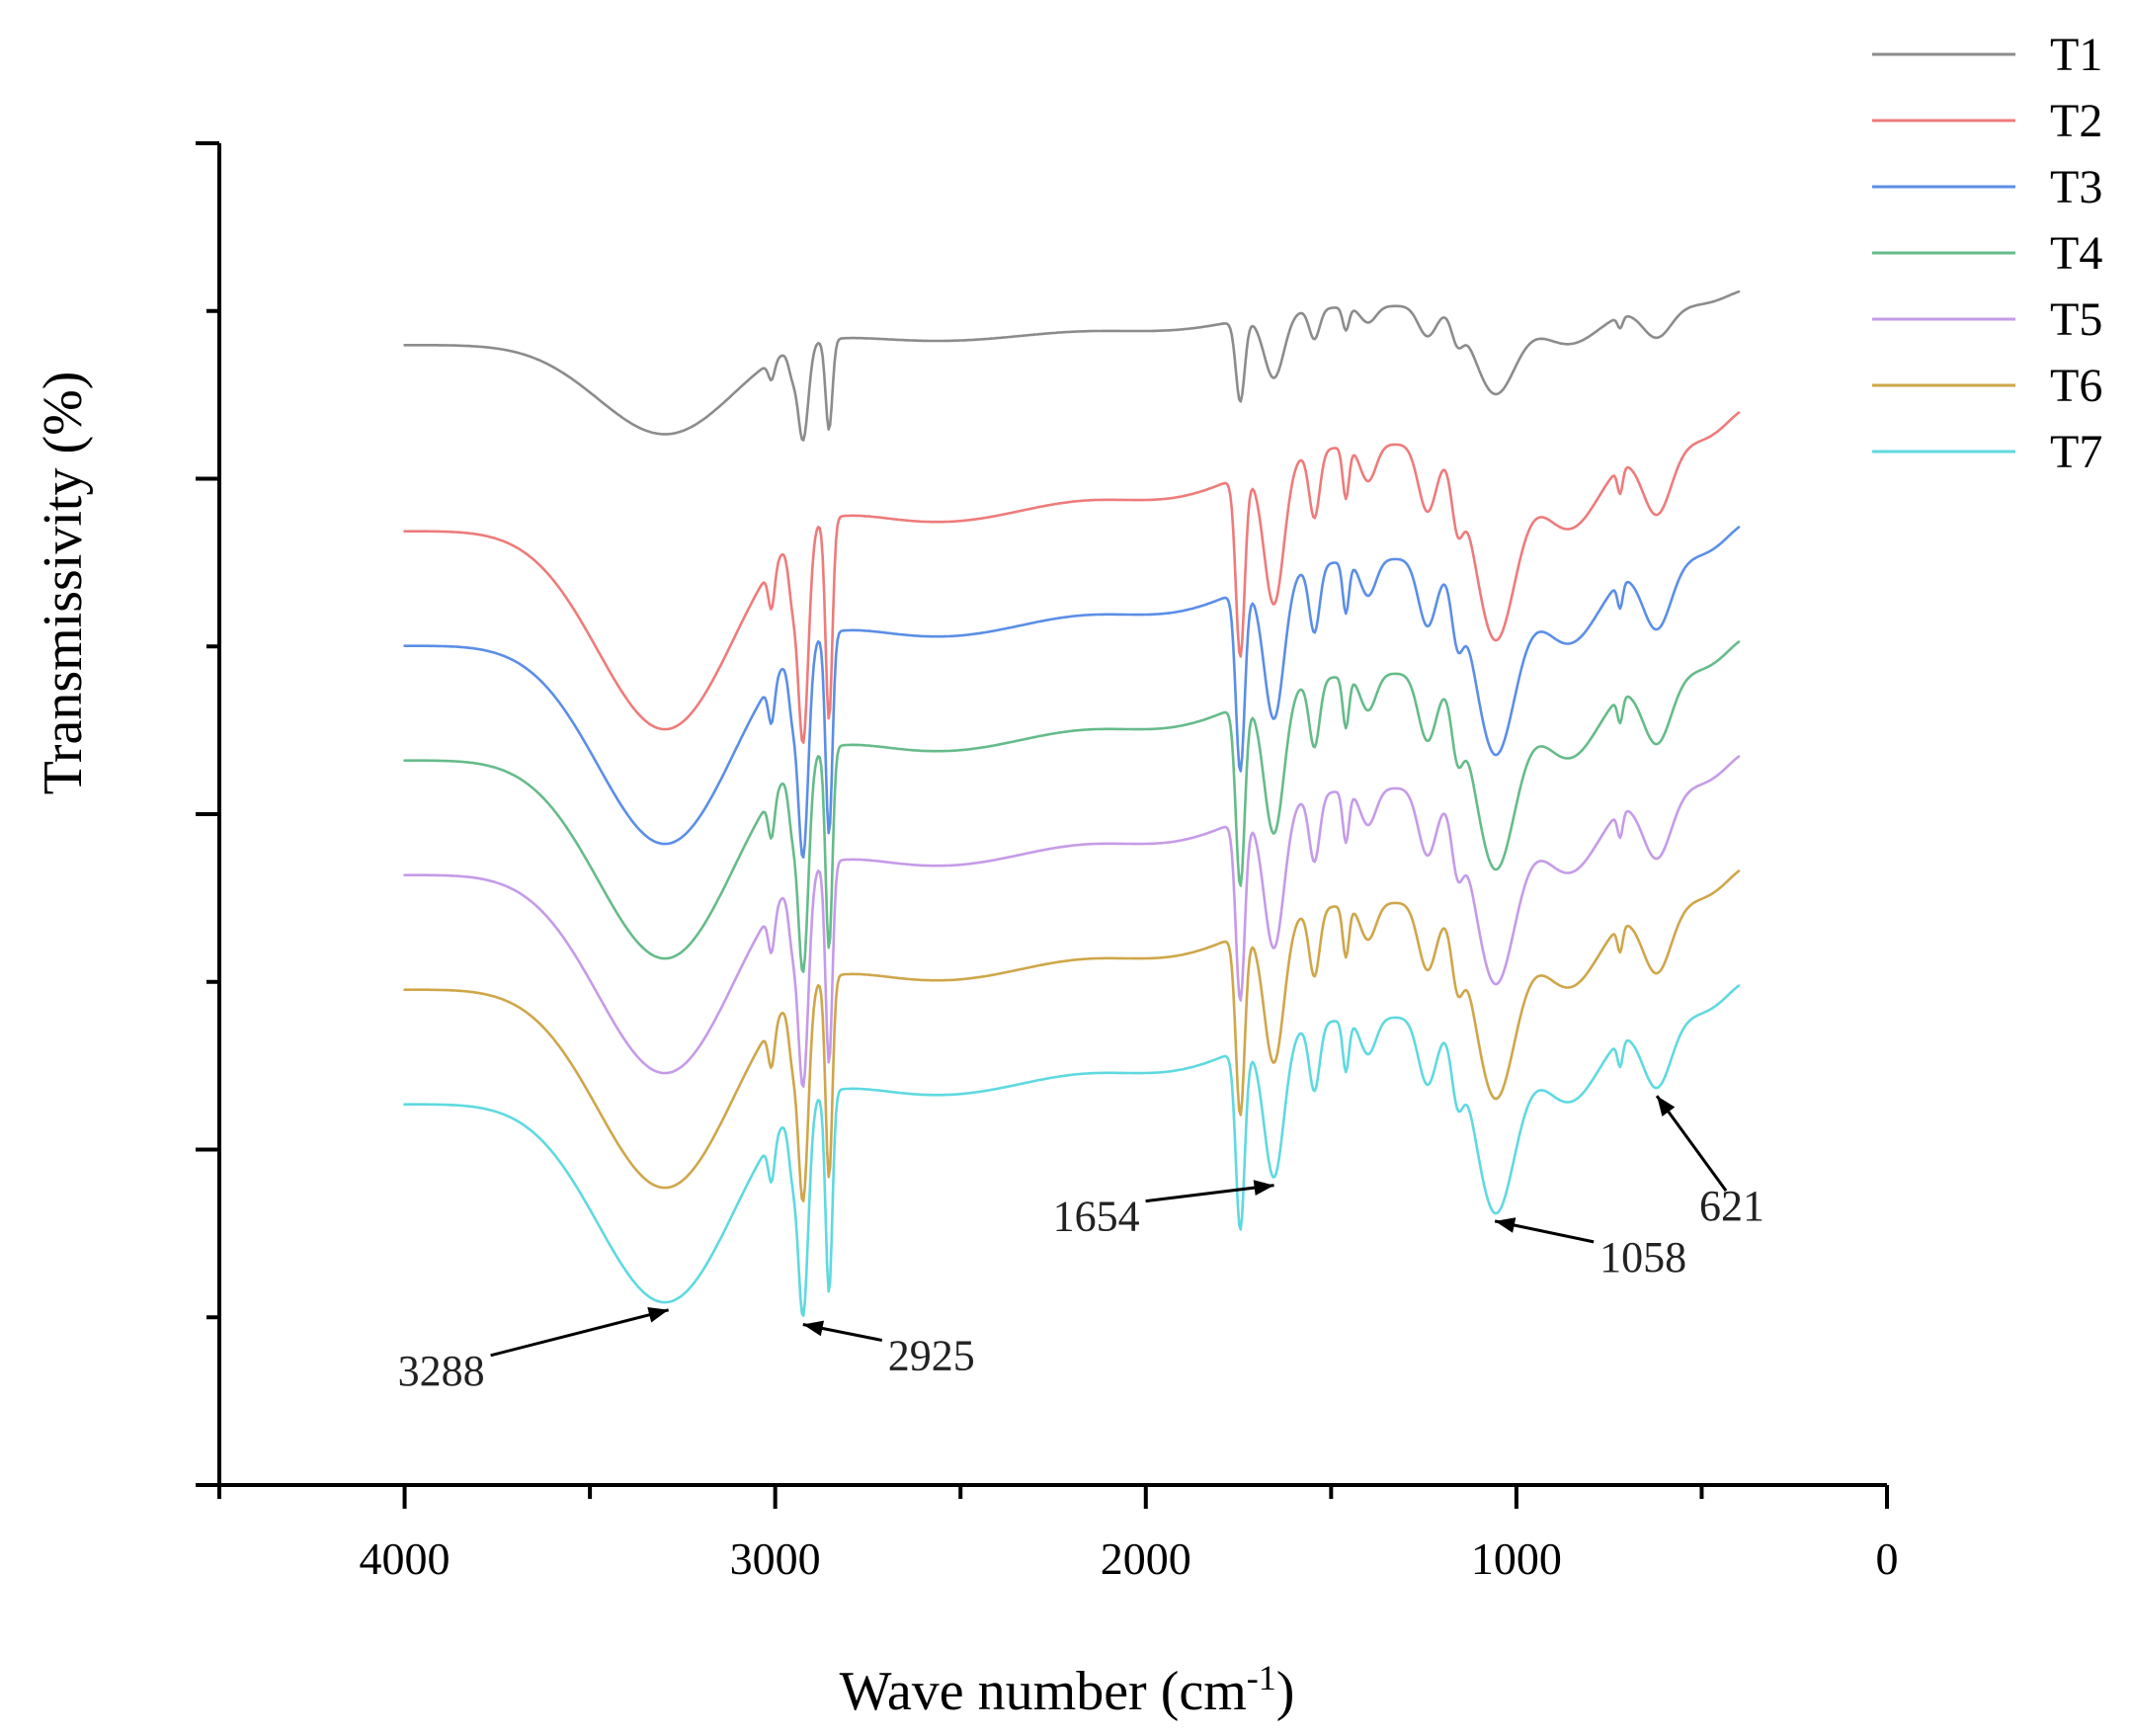 Image resolution: width=2132 pixels, height=1736 pixels. I want to click on legend-label-t1: T1, so click(2076, 55).